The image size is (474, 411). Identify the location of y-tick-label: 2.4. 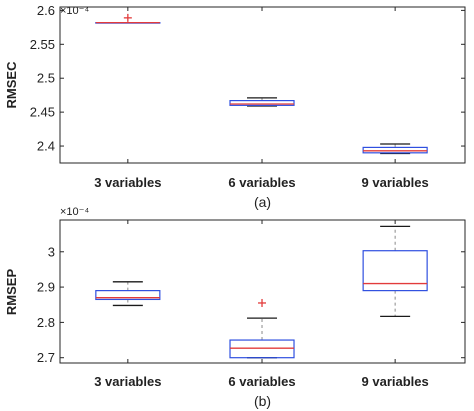
(46, 146).